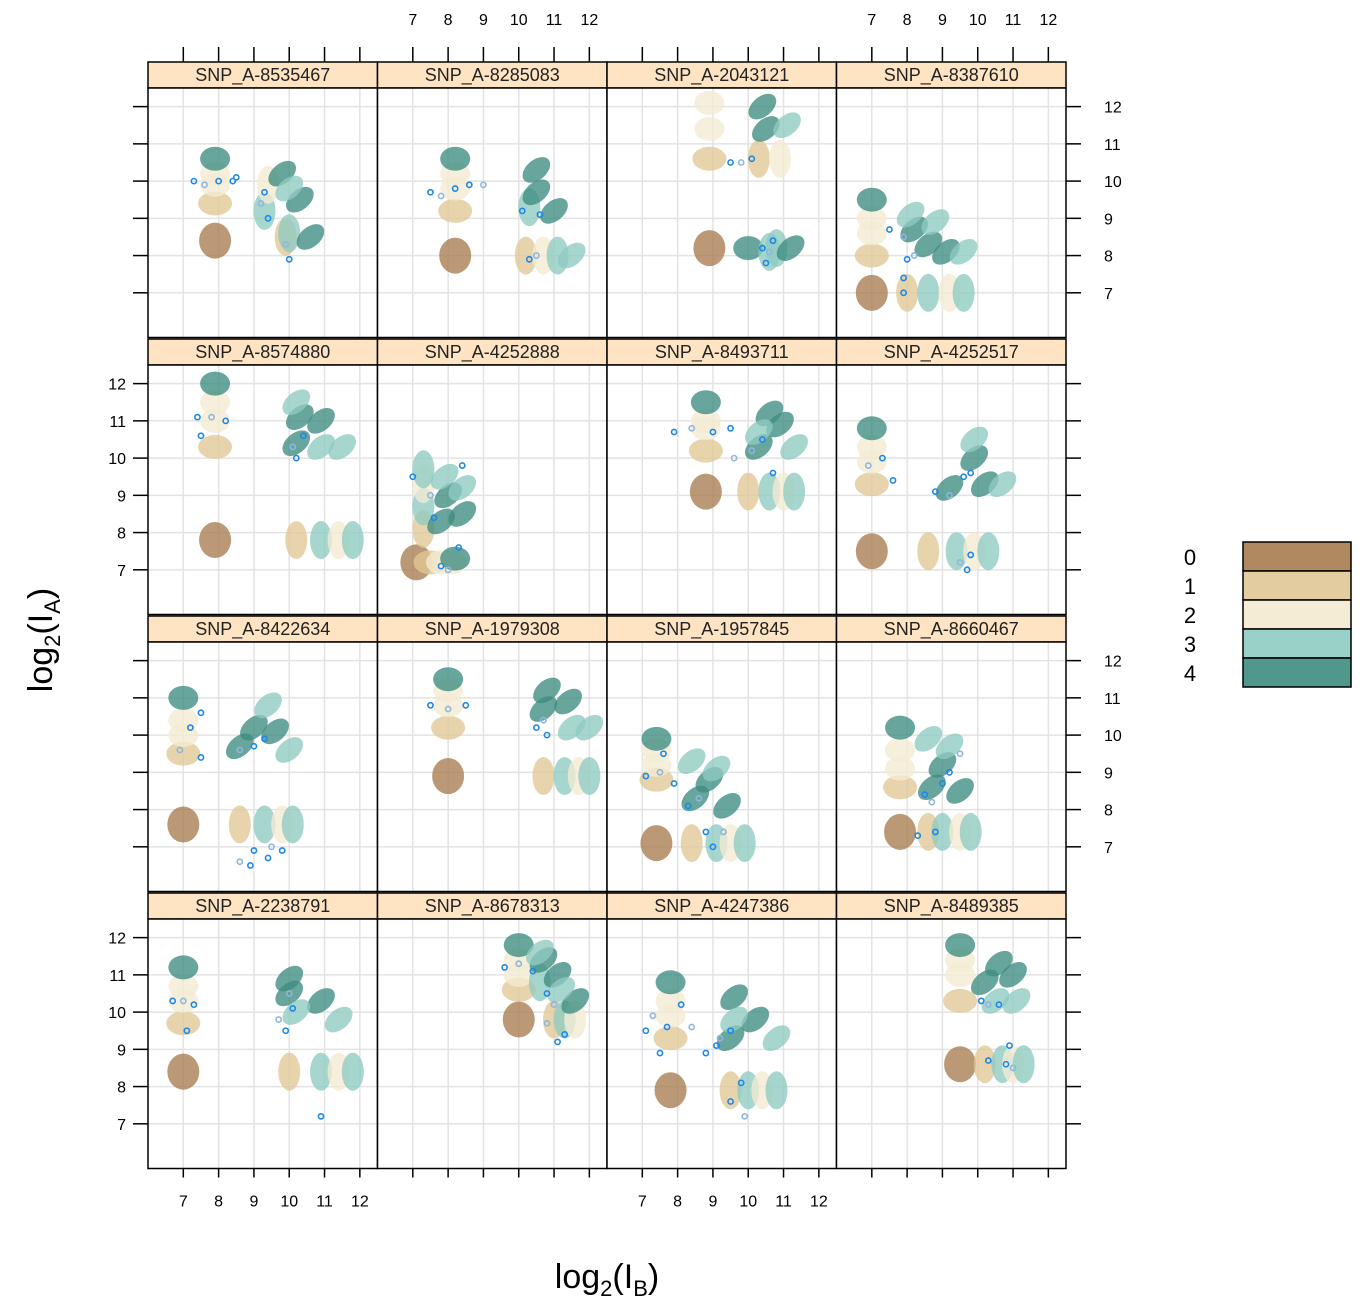  I want to click on panel-title: SNP_A-8535467, so click(262, 75).